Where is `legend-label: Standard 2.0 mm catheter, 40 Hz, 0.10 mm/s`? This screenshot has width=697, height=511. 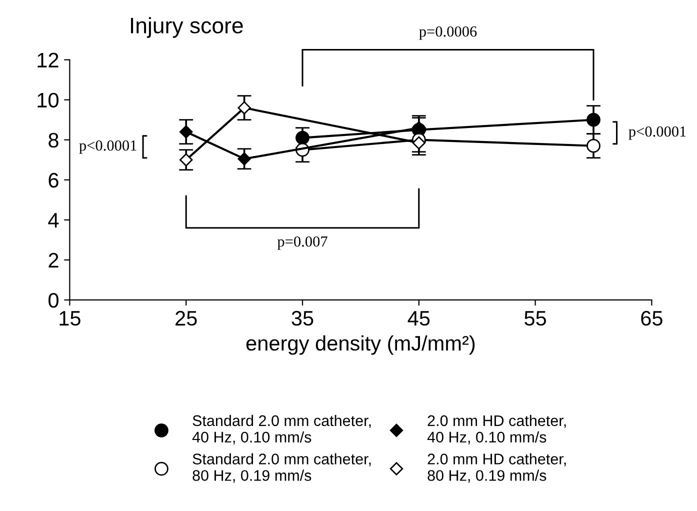
legend-label: Standard 2.0 mm catheter, 40 Hz, 0.10 mm/s is located at coordinates (281, 429).